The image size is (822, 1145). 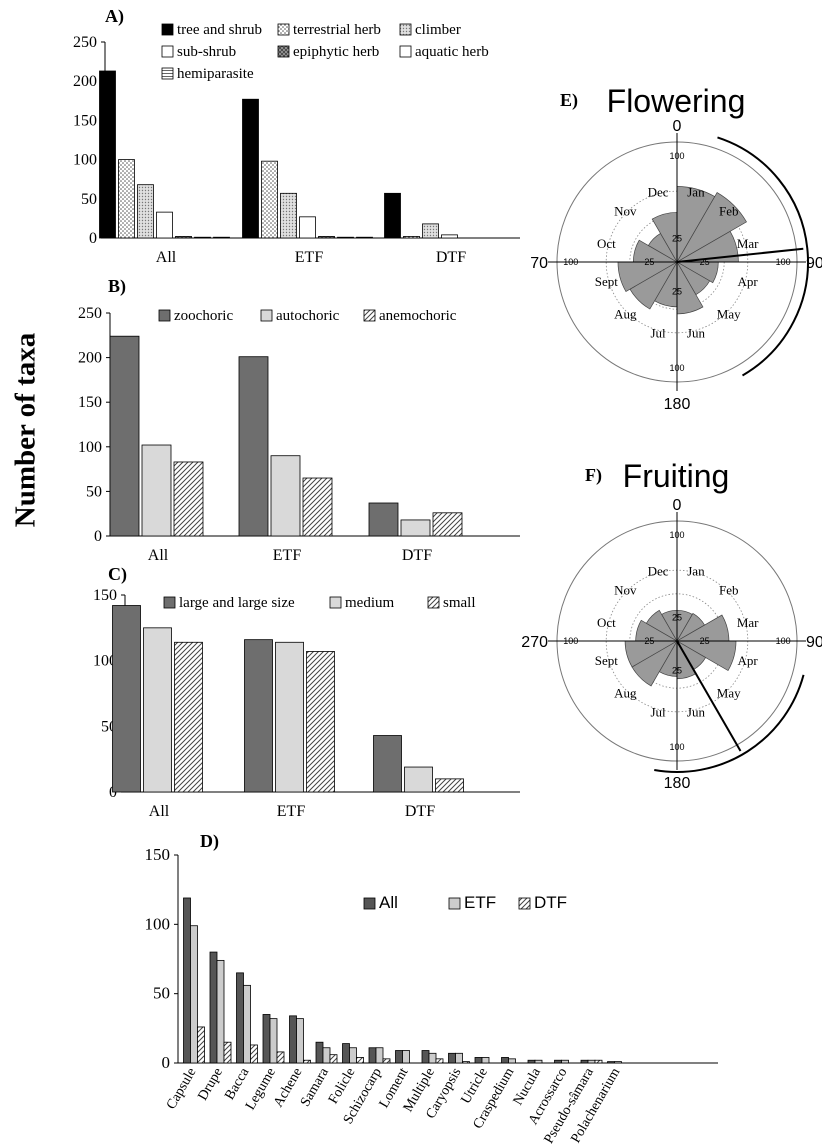 What do you see at coordinates (85, 160) in the screenshot?
I see `panel-a-y-tick-label: 100` at bounding box center [85, 160].